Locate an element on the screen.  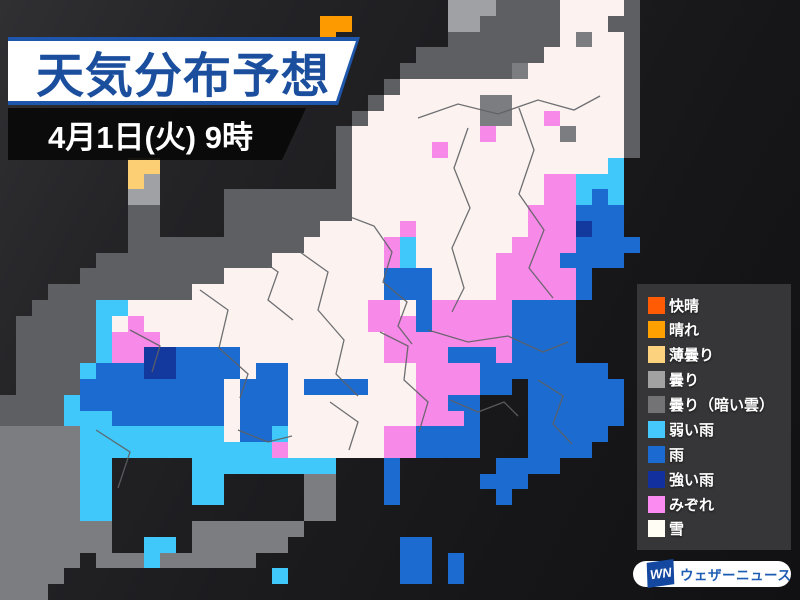
legend-label: 快晴 is located at coordinates (684, 306).